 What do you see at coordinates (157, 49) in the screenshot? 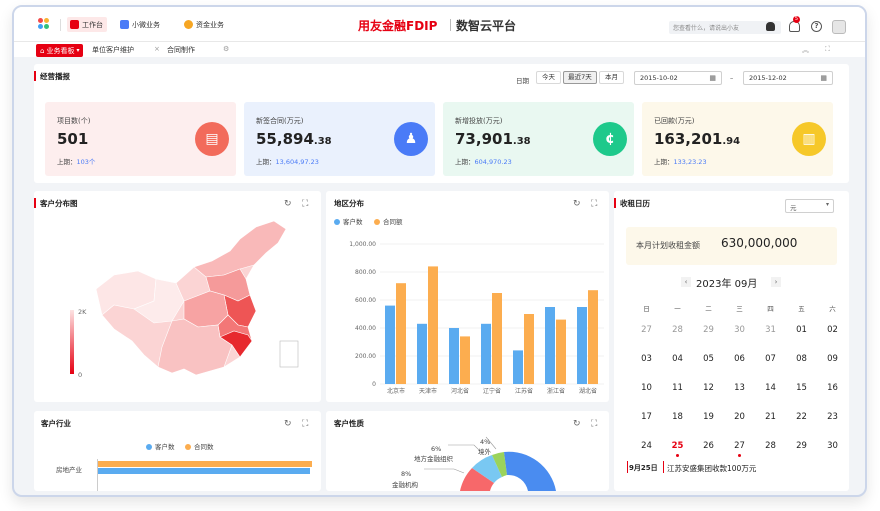
I see `close-icon: ×` at bounding box center [157, 49].